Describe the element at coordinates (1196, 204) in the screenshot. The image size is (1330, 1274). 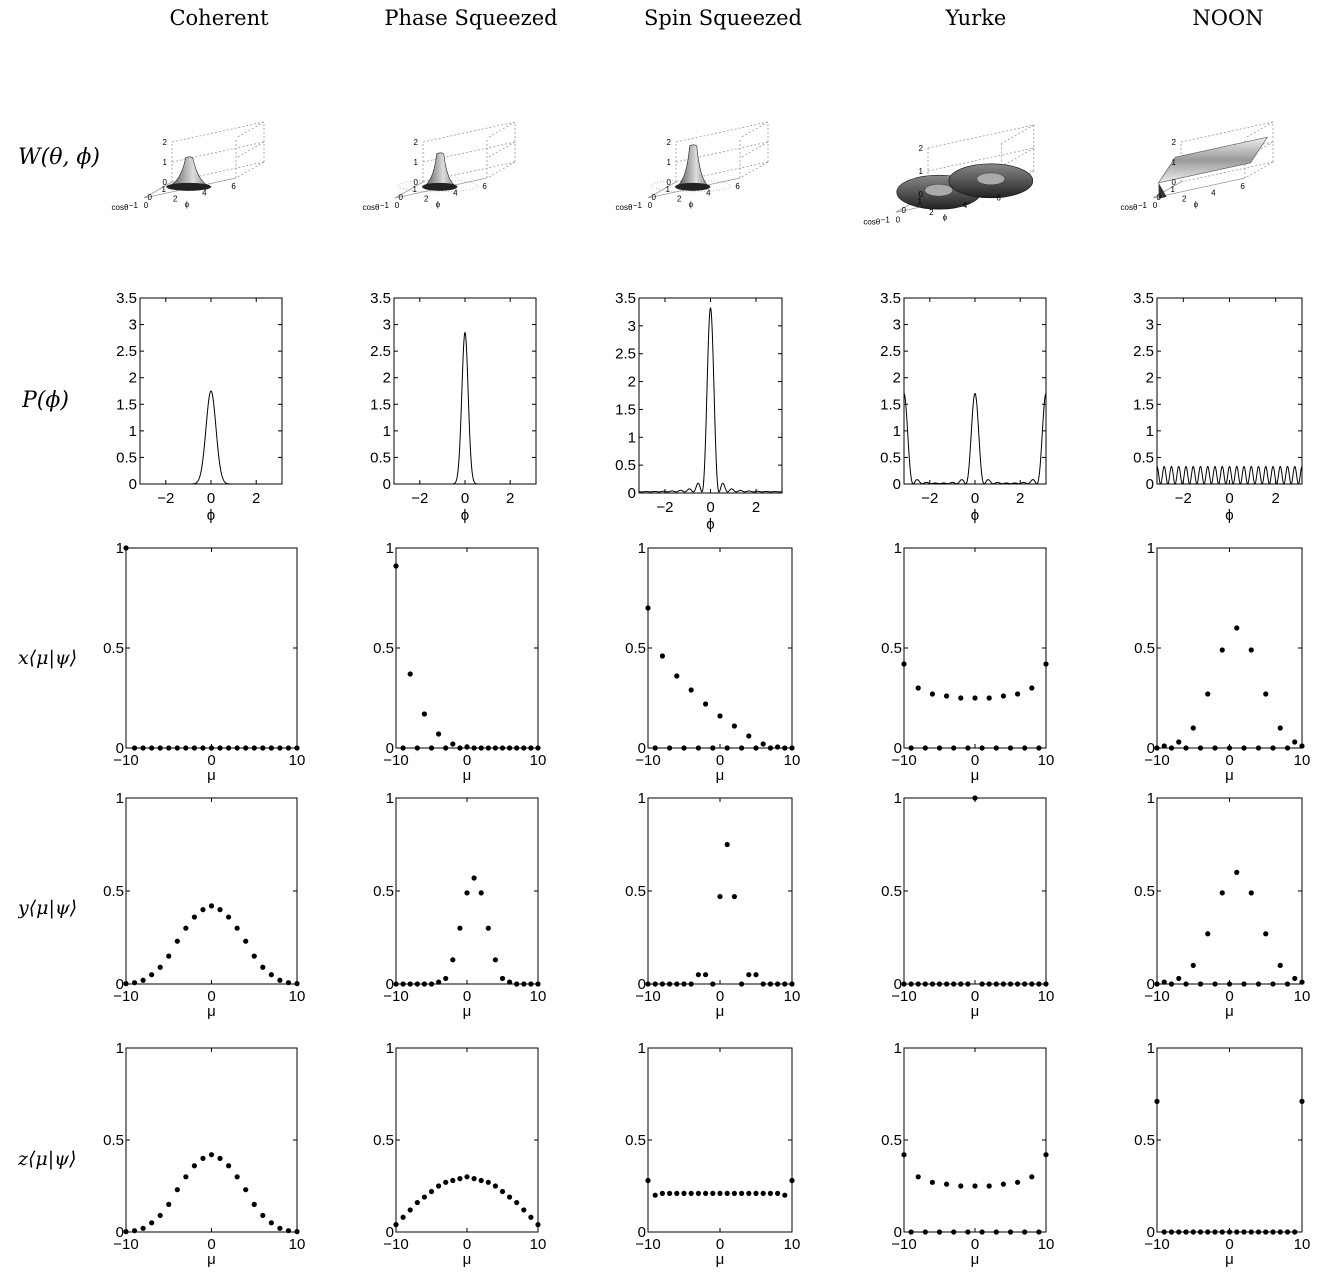
I see `phi-axis-label: ϕ` at that location.